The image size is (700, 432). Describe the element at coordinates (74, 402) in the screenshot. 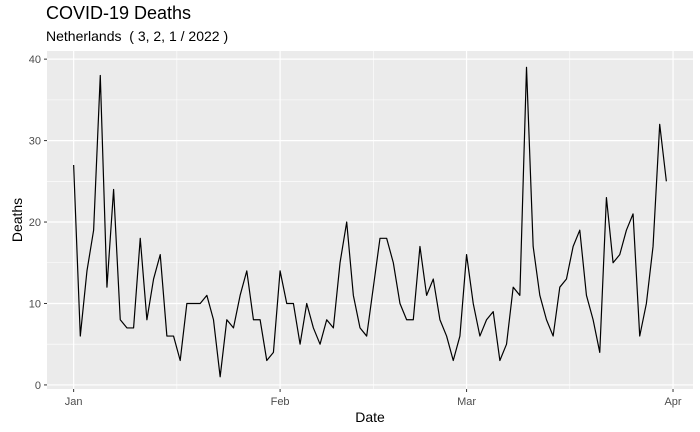

I see `x-tick-label: Jan` at that location.